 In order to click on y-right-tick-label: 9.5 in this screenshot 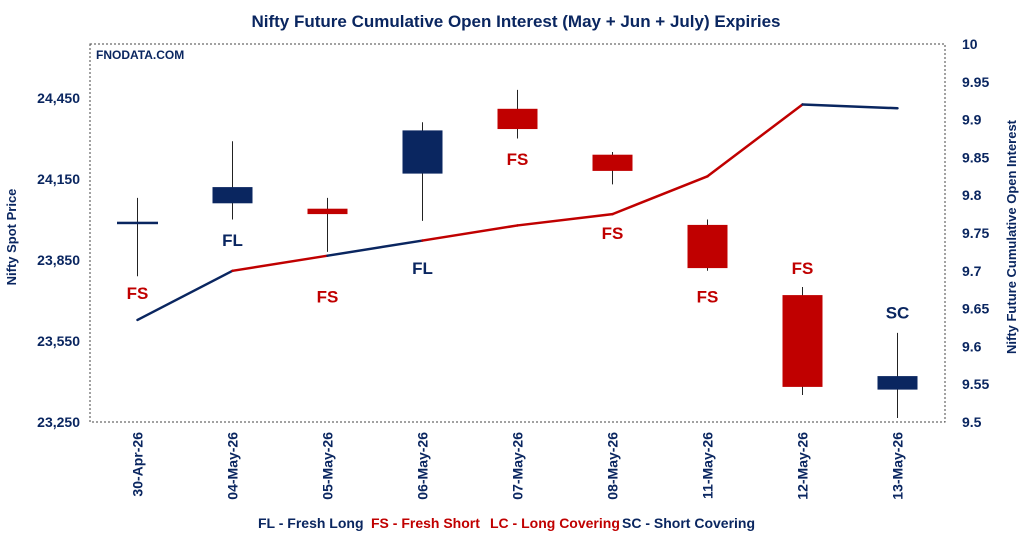, I will do `click(972, 422)`.